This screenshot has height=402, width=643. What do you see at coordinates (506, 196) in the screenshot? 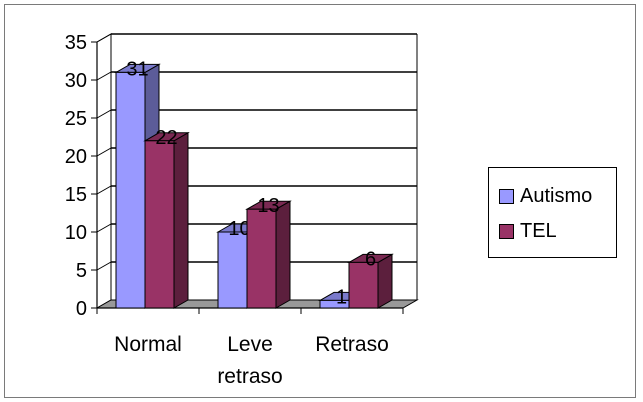
I see `legend-swatch-autismo` at bounding box center [506, 196].